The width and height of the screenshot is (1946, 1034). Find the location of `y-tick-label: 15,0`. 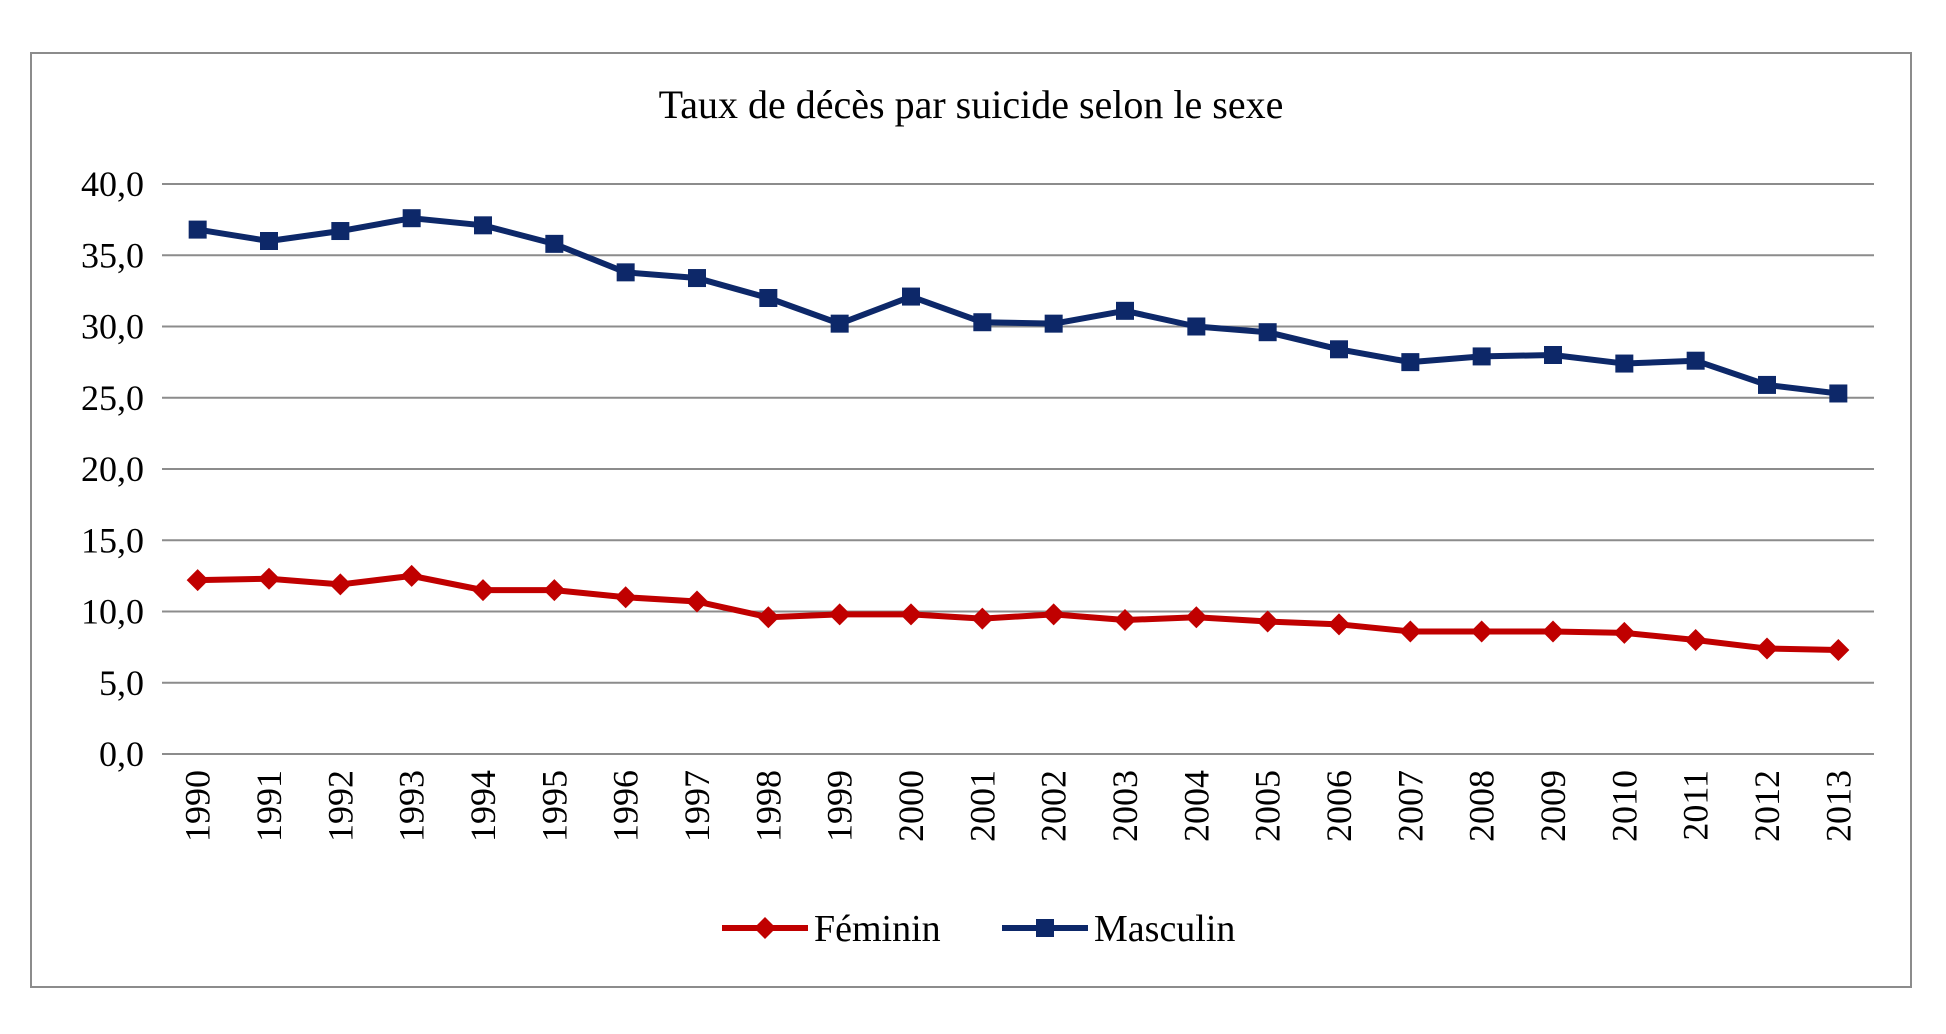

y-tick-label: 15,0 is located at coordinates (112, 540).